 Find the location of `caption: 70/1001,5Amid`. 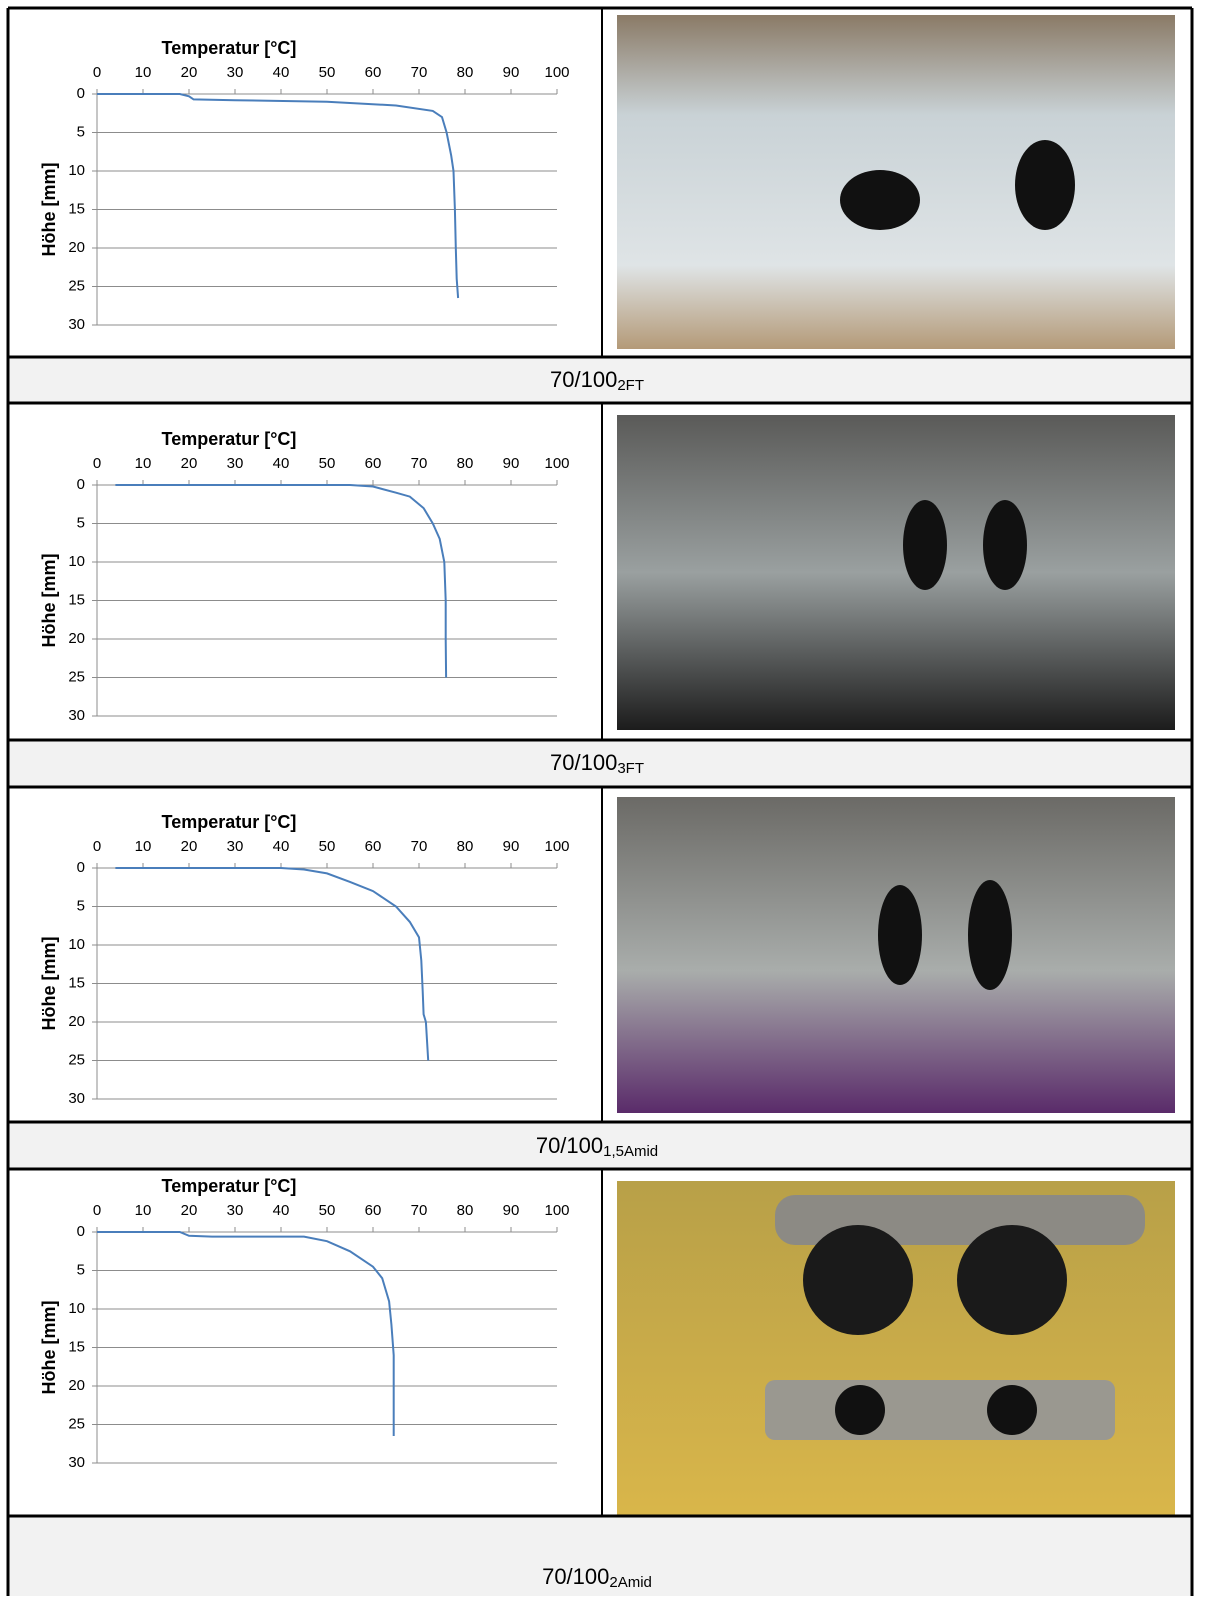

caption: 70/1001,5Amid is located at coordinates (597, 1146).